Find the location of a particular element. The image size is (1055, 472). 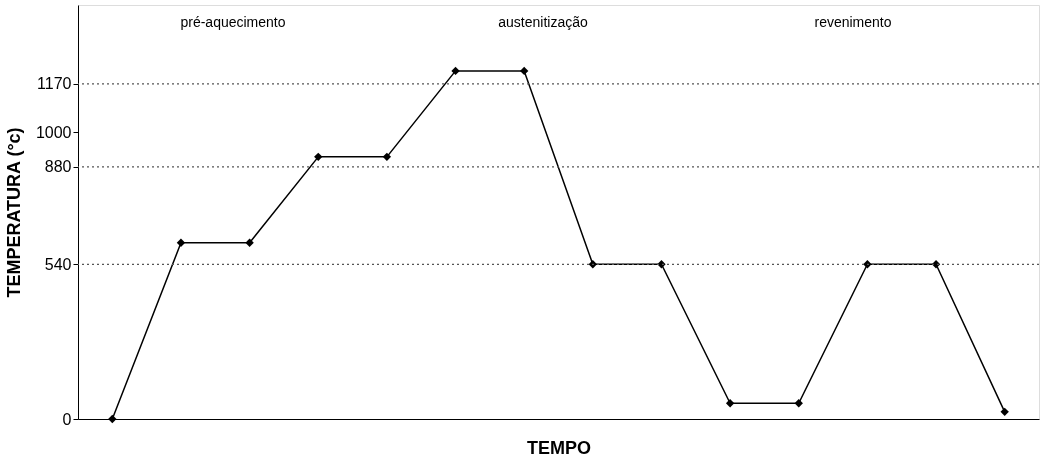

y-tick-label: 1170 is located at coordinates (54, 84).